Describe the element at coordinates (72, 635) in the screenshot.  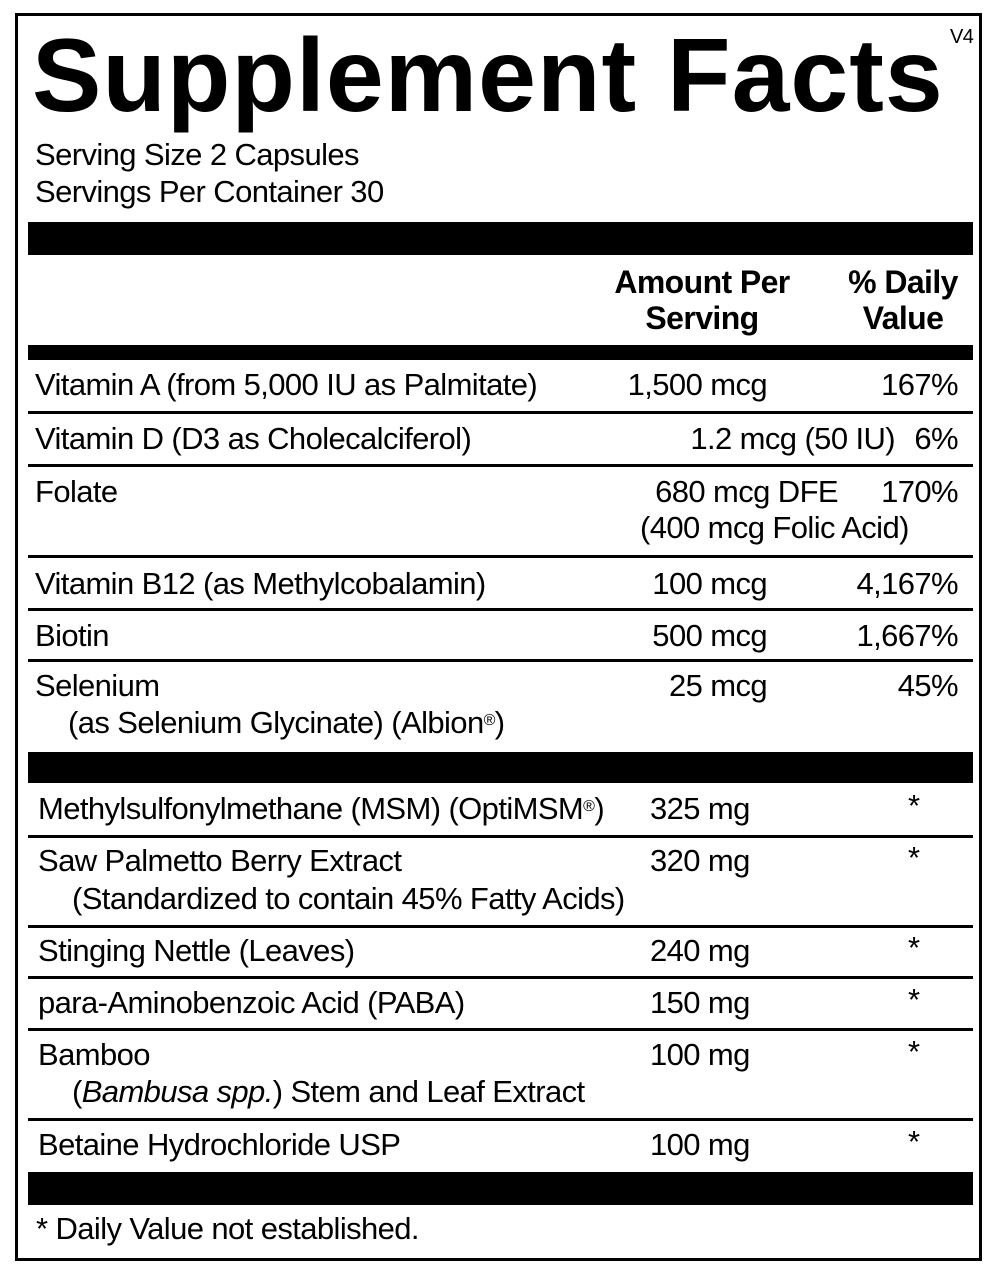
I see `nutrient-name: Biotin` at that location.